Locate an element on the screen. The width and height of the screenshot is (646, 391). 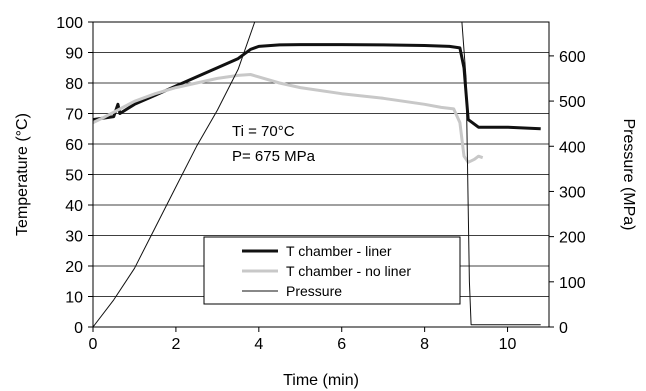
y-left-tick-label: 100 is located at coordinates (69, 23).